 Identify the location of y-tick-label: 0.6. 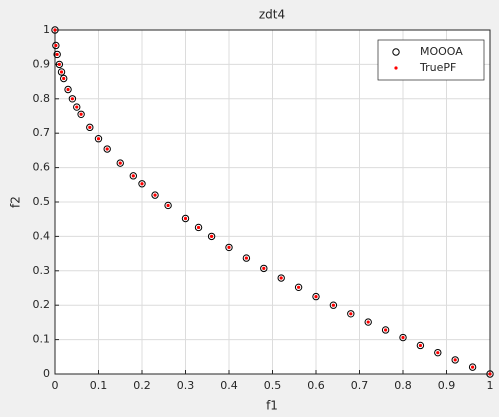
(42, 167).